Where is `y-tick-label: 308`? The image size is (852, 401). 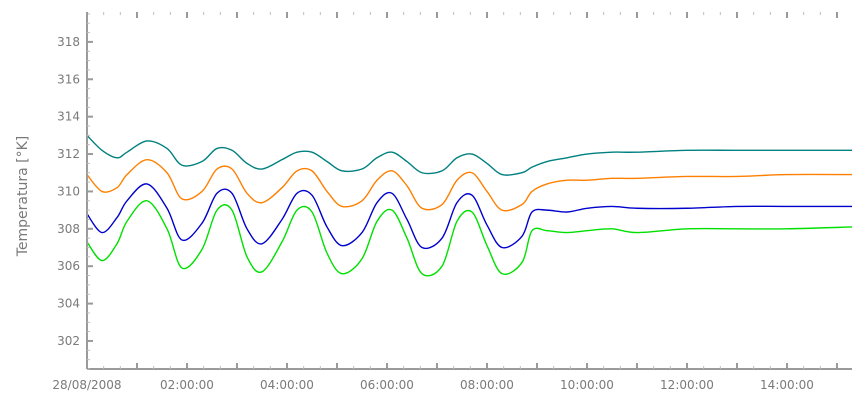
y-tick-label: 308 is located at coordinates (68, 229).